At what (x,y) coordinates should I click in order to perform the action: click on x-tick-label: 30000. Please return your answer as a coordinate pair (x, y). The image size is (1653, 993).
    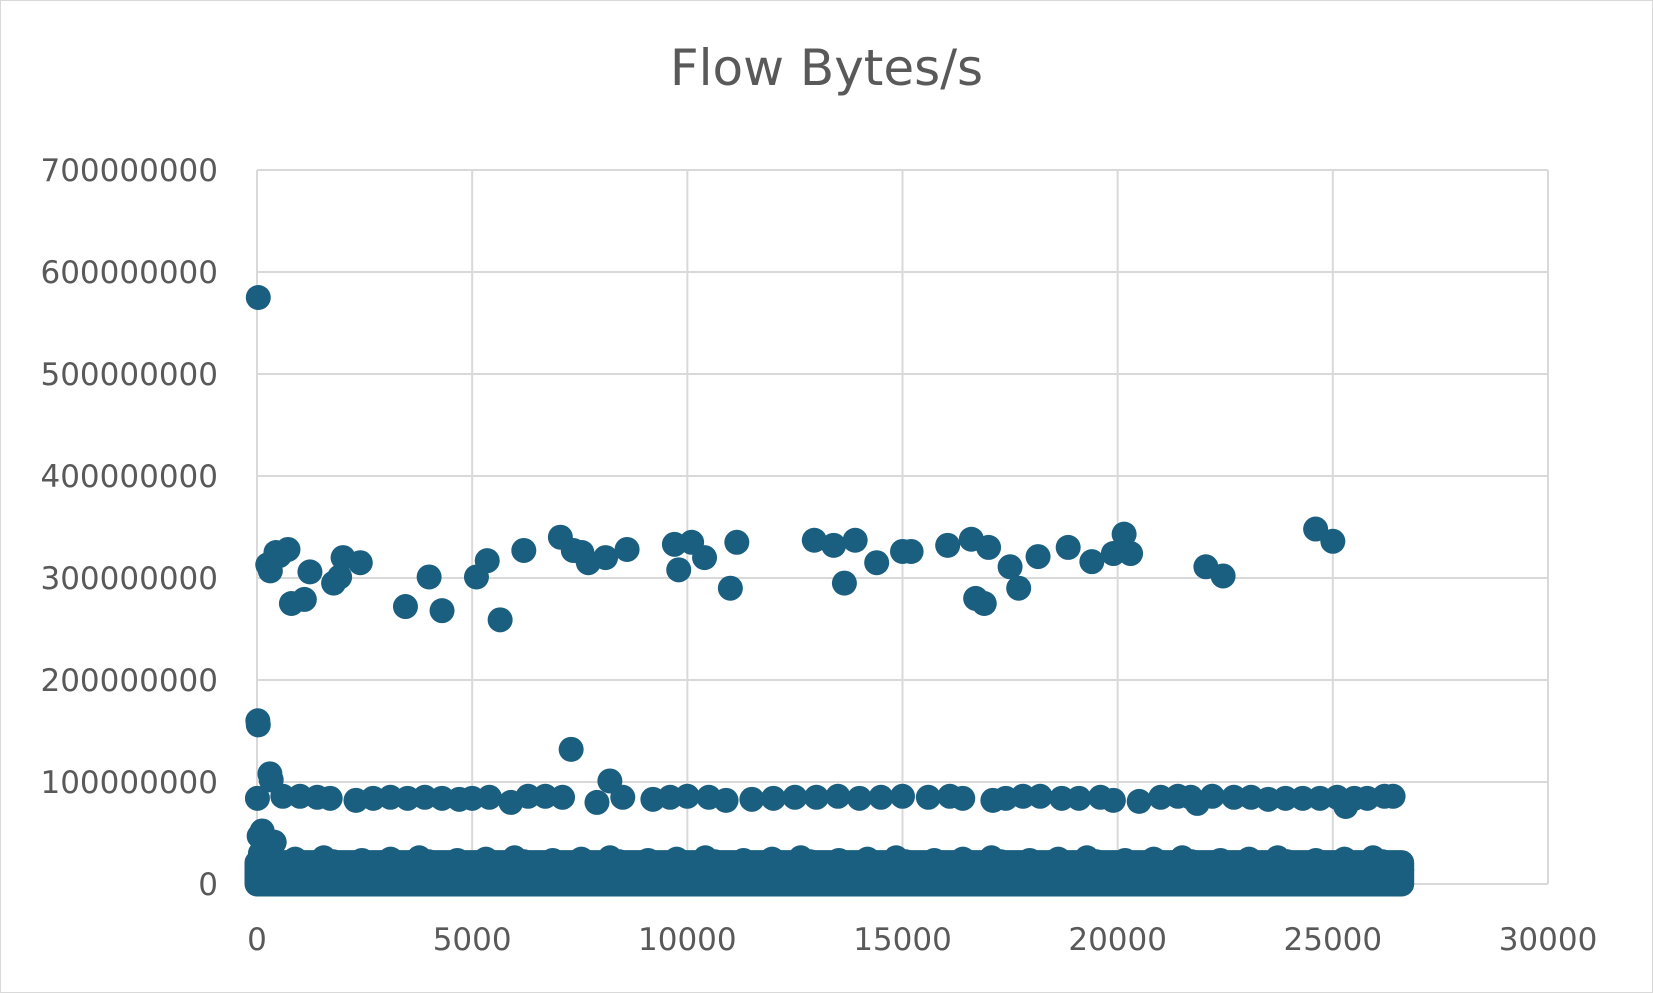
    Looking at the image, I should click on (1548, 940).